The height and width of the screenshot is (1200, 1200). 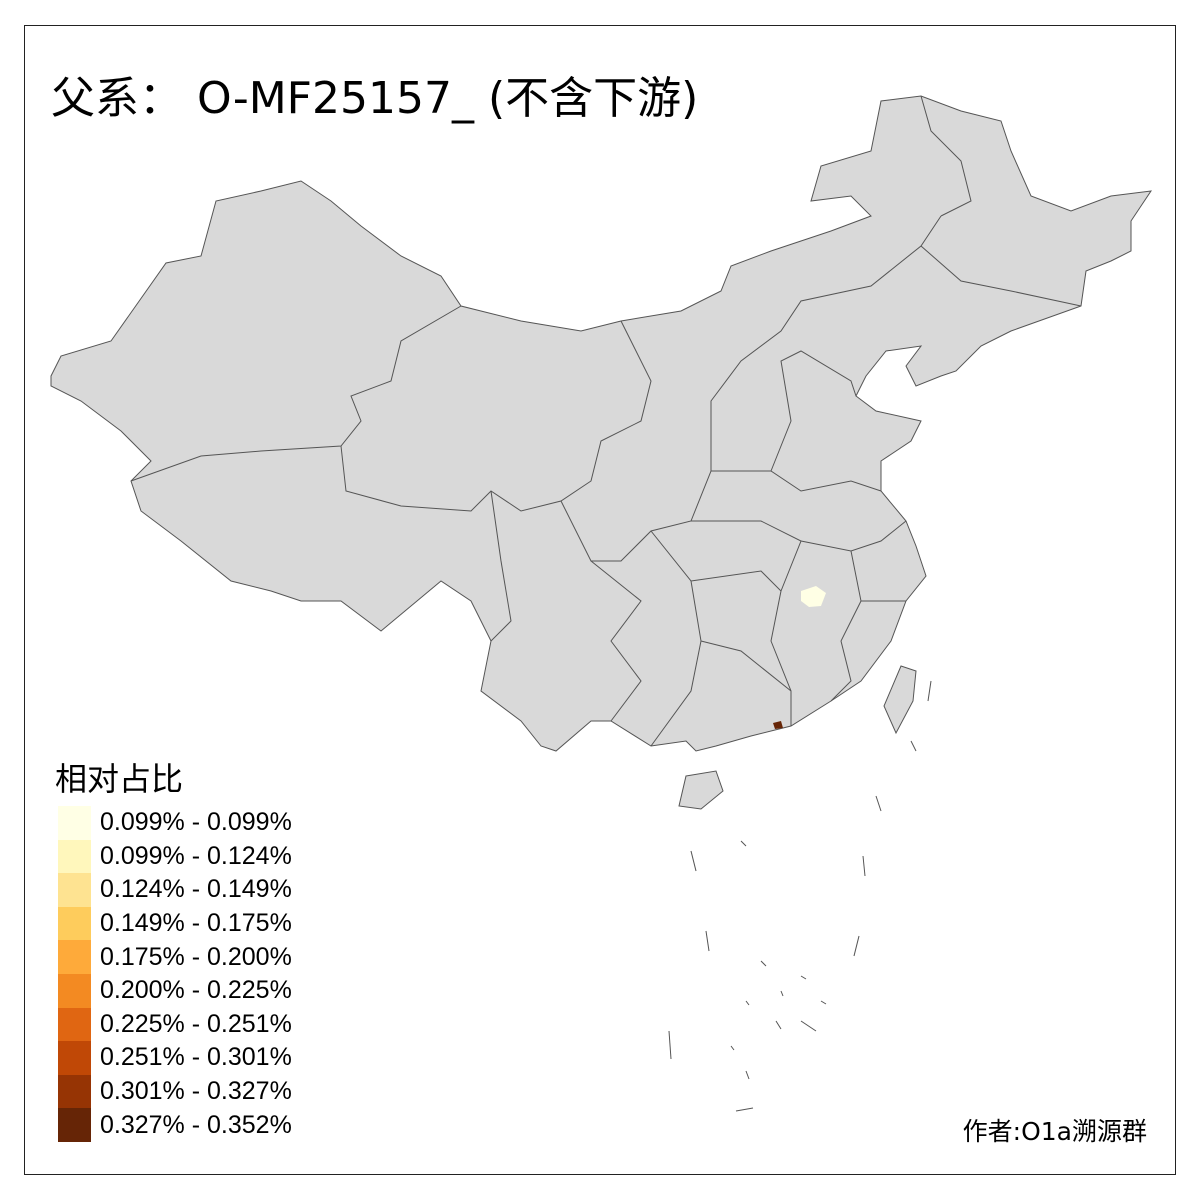 I want to click on legend-item: 0.225% - 0.251%, so click(x=175, y=1024).